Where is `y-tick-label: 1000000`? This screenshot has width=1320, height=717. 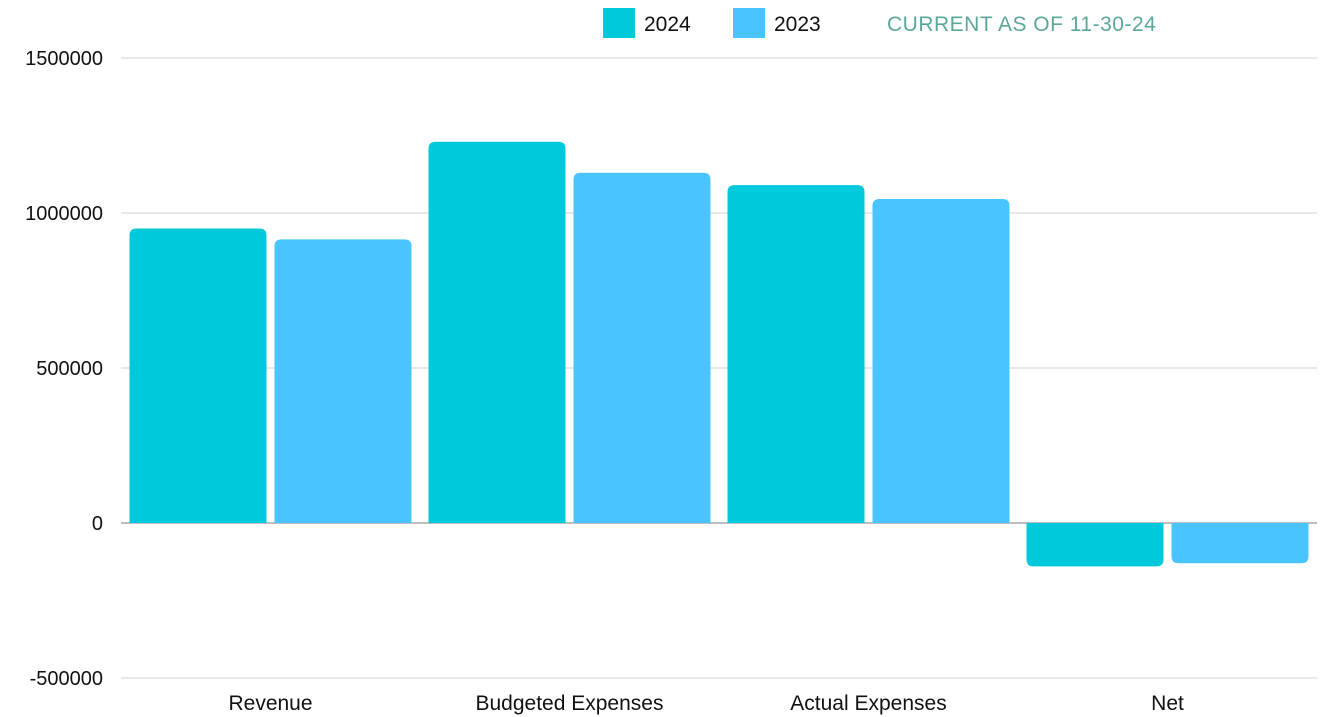 y-tick-label: 1000000 is located at coordinates (64, 214).